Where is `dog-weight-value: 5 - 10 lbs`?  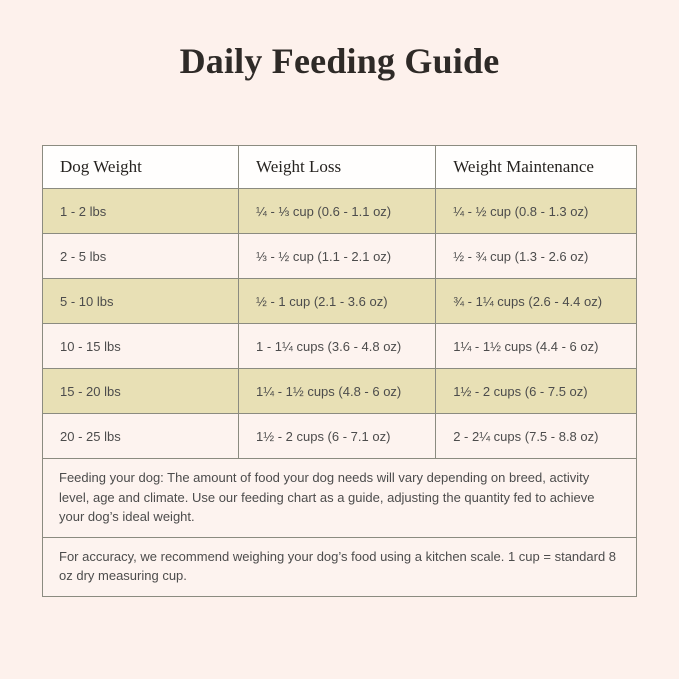 dog-weight-value: 5 - 10 lbs is located at coordinates (140, 301).